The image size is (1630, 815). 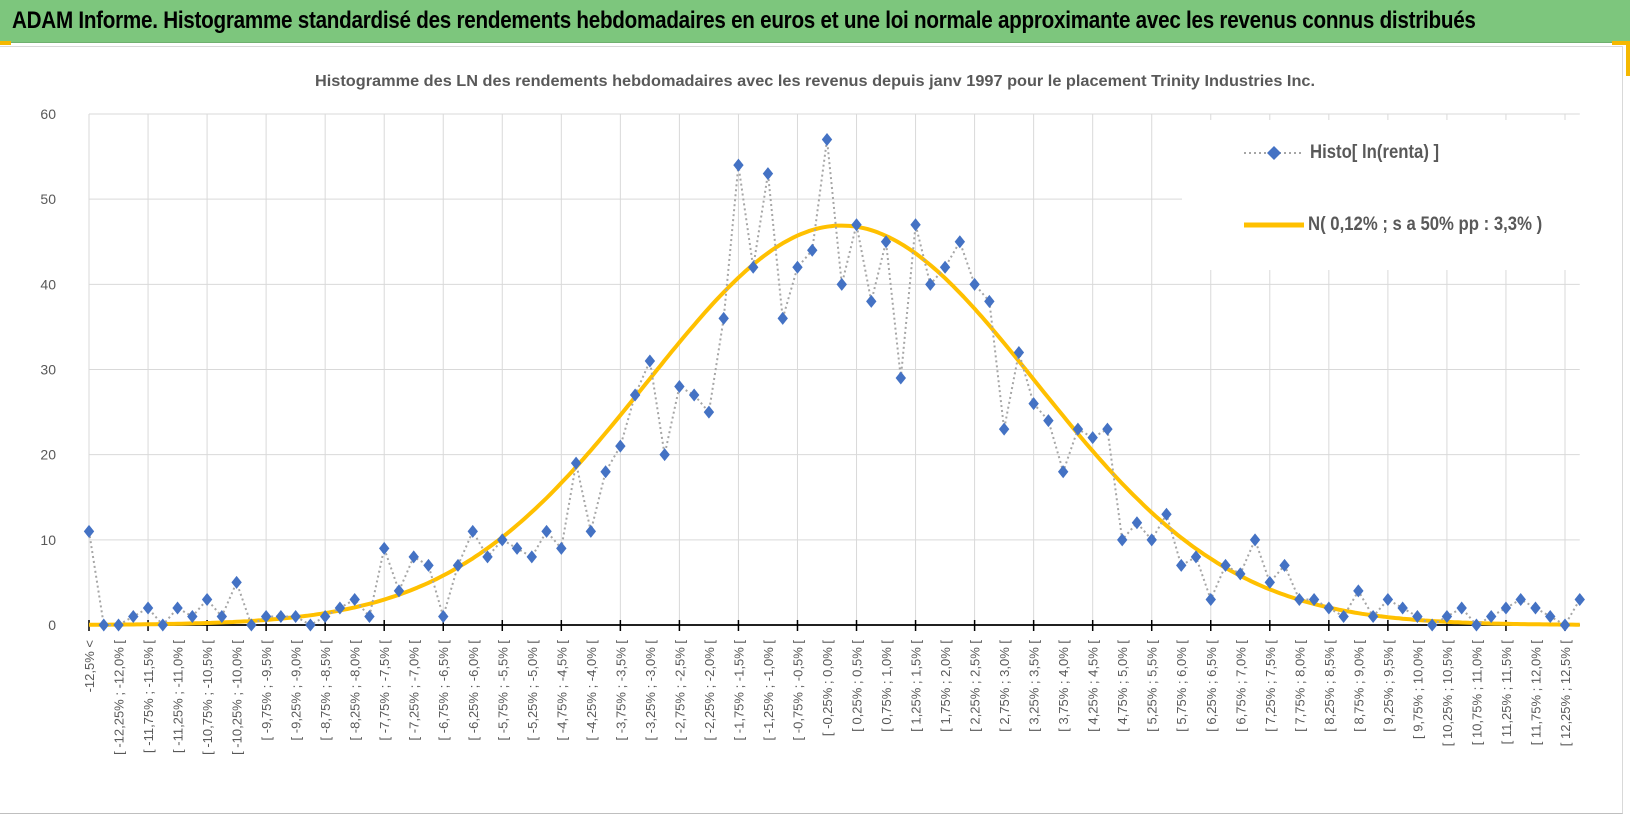 I want to click on x-tick-label: [ 4,75% ; 5,0% [, so click(x=1122, y=686).